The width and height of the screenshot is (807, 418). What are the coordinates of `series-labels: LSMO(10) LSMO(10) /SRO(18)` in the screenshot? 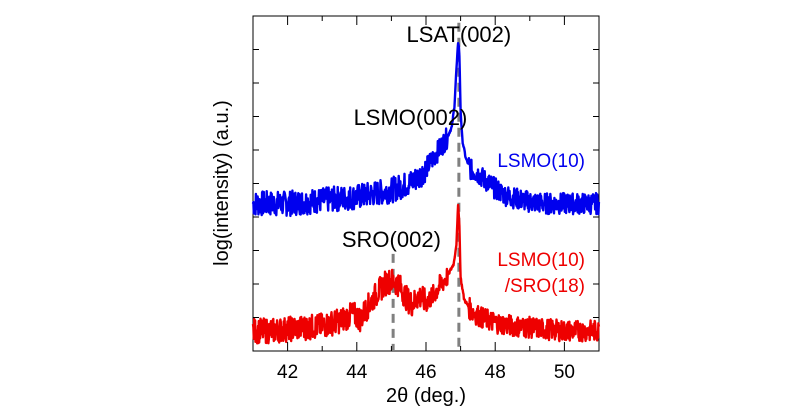 It's located at (541, 224).